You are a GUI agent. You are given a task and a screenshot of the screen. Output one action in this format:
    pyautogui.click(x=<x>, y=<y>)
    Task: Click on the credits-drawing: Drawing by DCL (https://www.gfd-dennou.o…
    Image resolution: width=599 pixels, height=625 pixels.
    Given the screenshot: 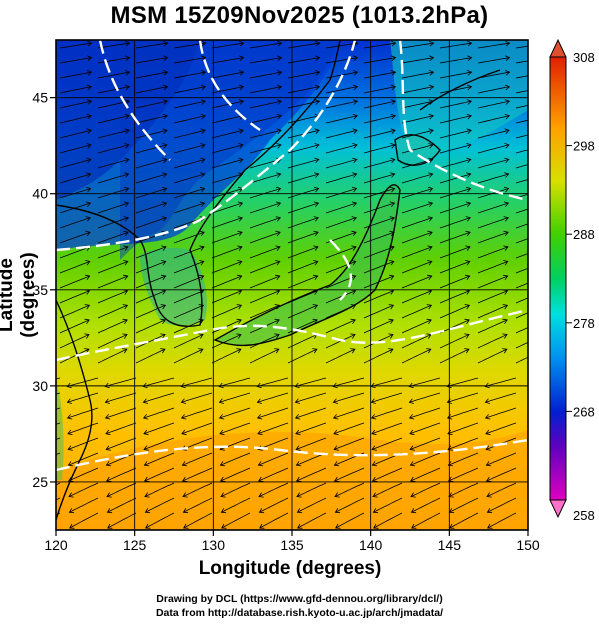 What is the action you would take?
    pyautogui.click(x=299, y=599)
    